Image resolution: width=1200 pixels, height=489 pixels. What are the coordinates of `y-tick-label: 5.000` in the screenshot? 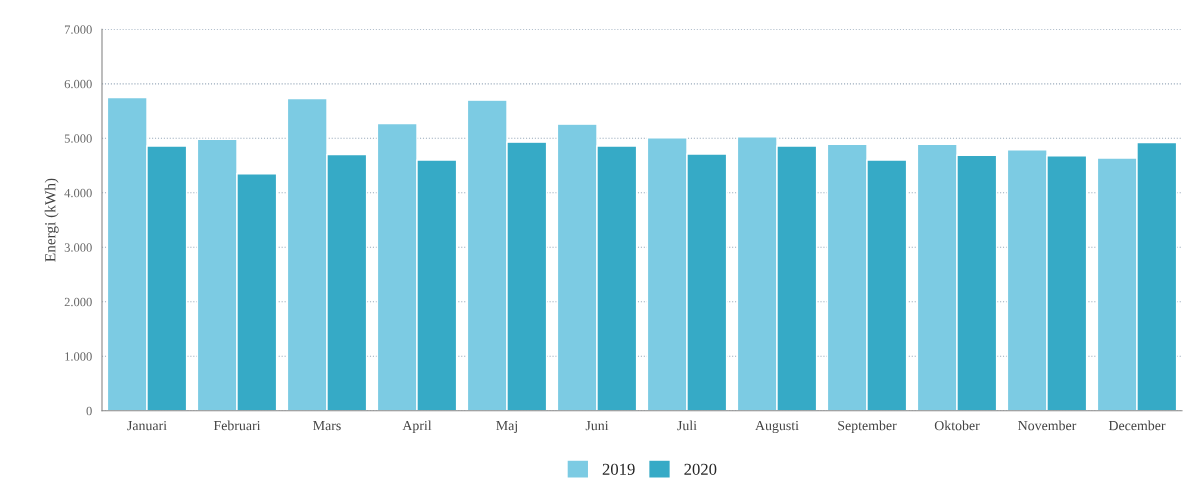 It's located at (78, 138).